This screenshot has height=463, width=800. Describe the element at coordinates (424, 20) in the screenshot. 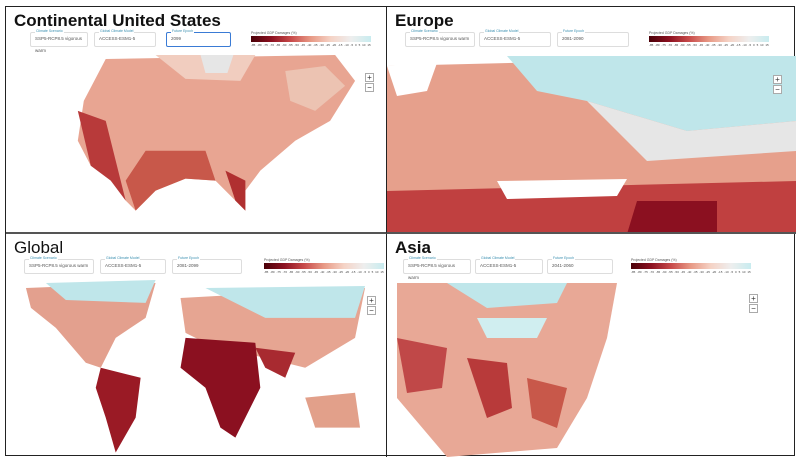

I see `panel-title: Europe` at that location.